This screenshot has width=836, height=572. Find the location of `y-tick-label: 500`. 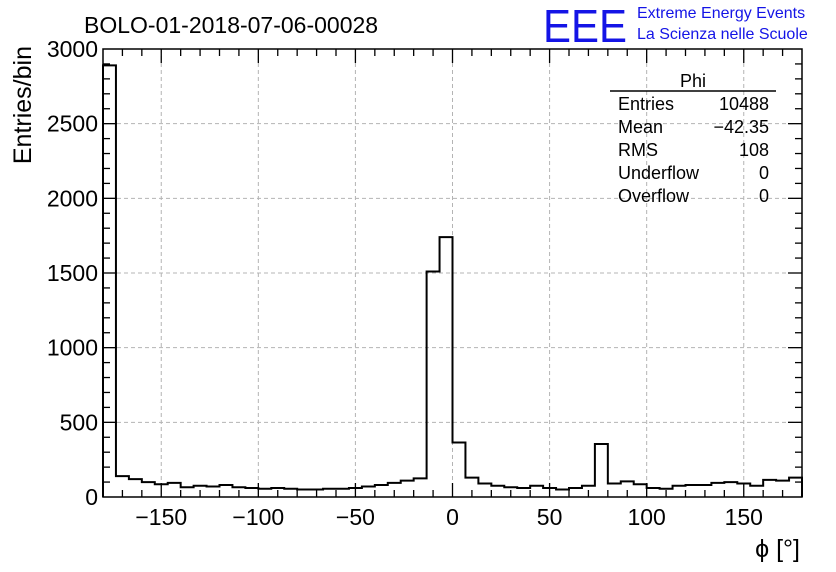

y-tick-label: 500 is located at coordinates (79, 422).